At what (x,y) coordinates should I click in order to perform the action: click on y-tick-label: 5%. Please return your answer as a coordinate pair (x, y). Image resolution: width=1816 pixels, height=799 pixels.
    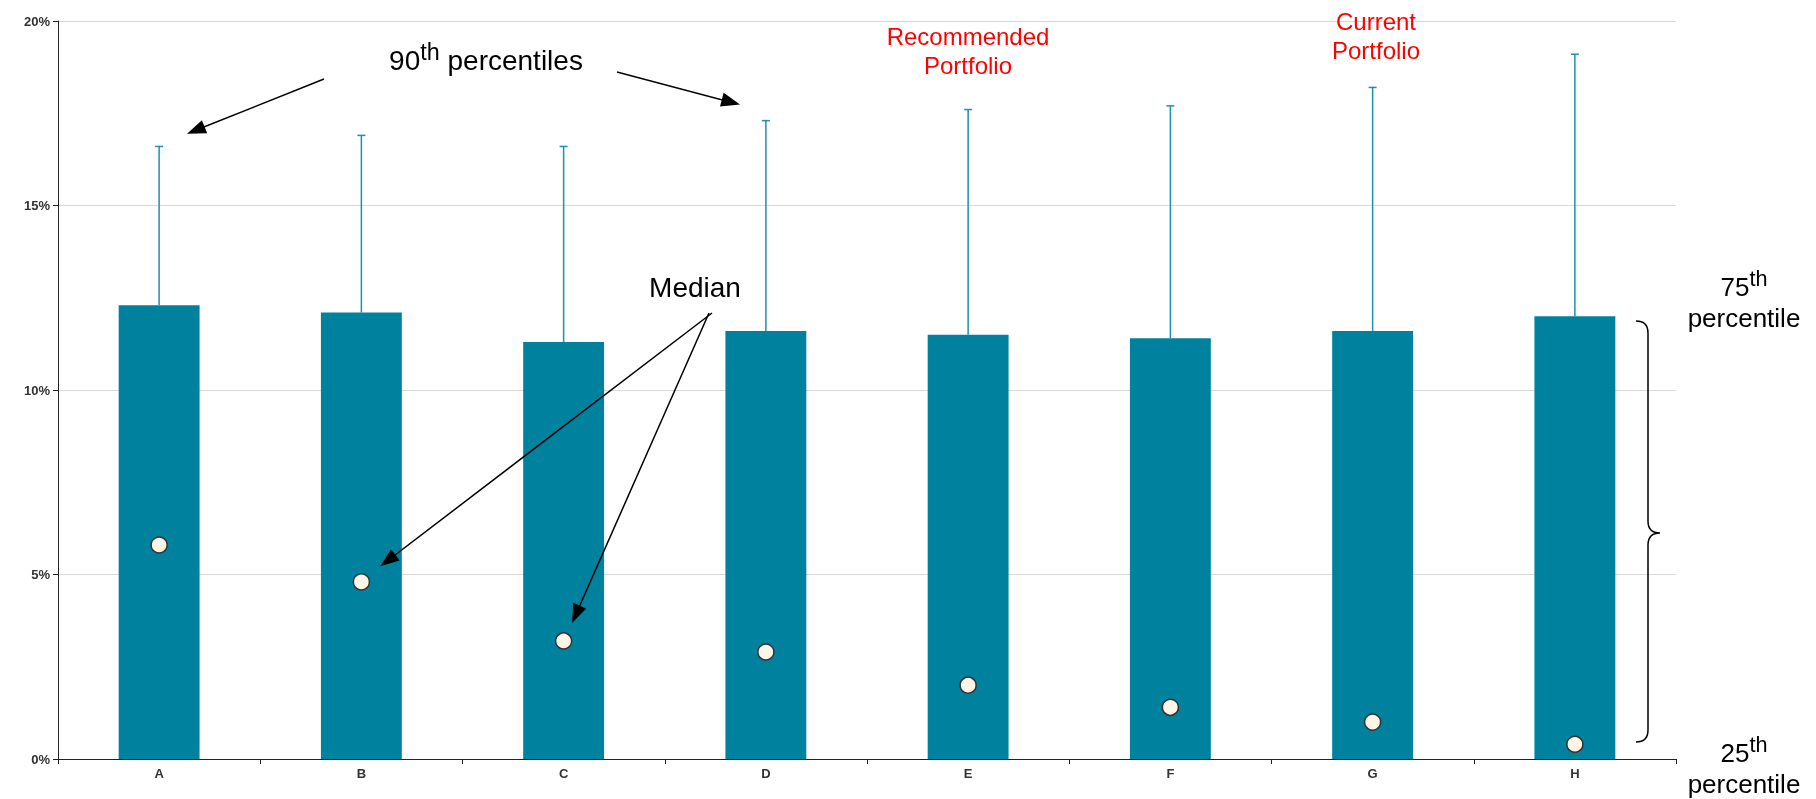
    Looking at the image, I should click on (41, 574).